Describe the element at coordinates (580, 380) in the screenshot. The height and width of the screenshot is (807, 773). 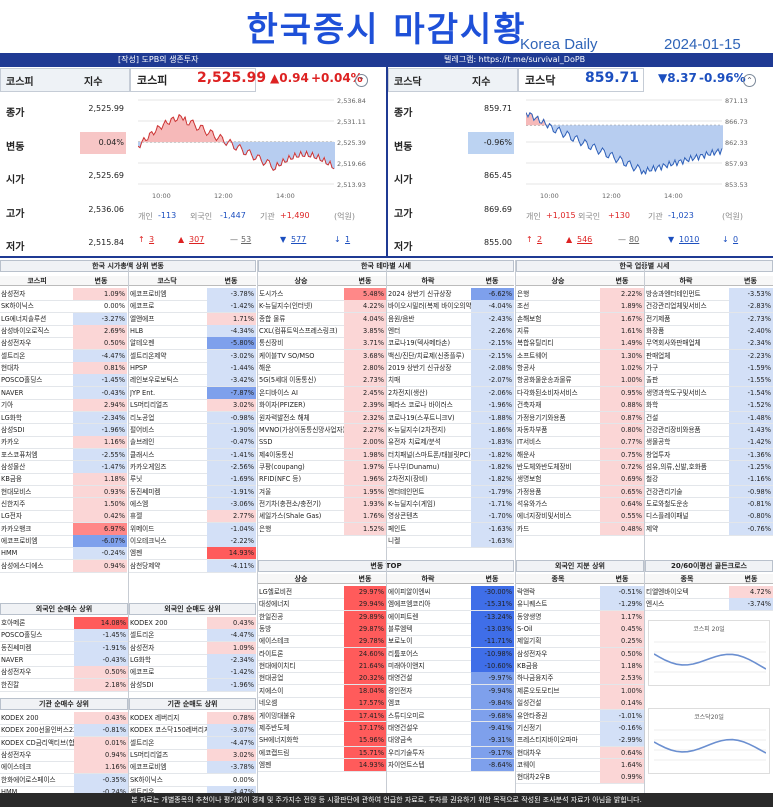
I see `sector-up-row: 항공화물운송과물류 1.00%` at that location.